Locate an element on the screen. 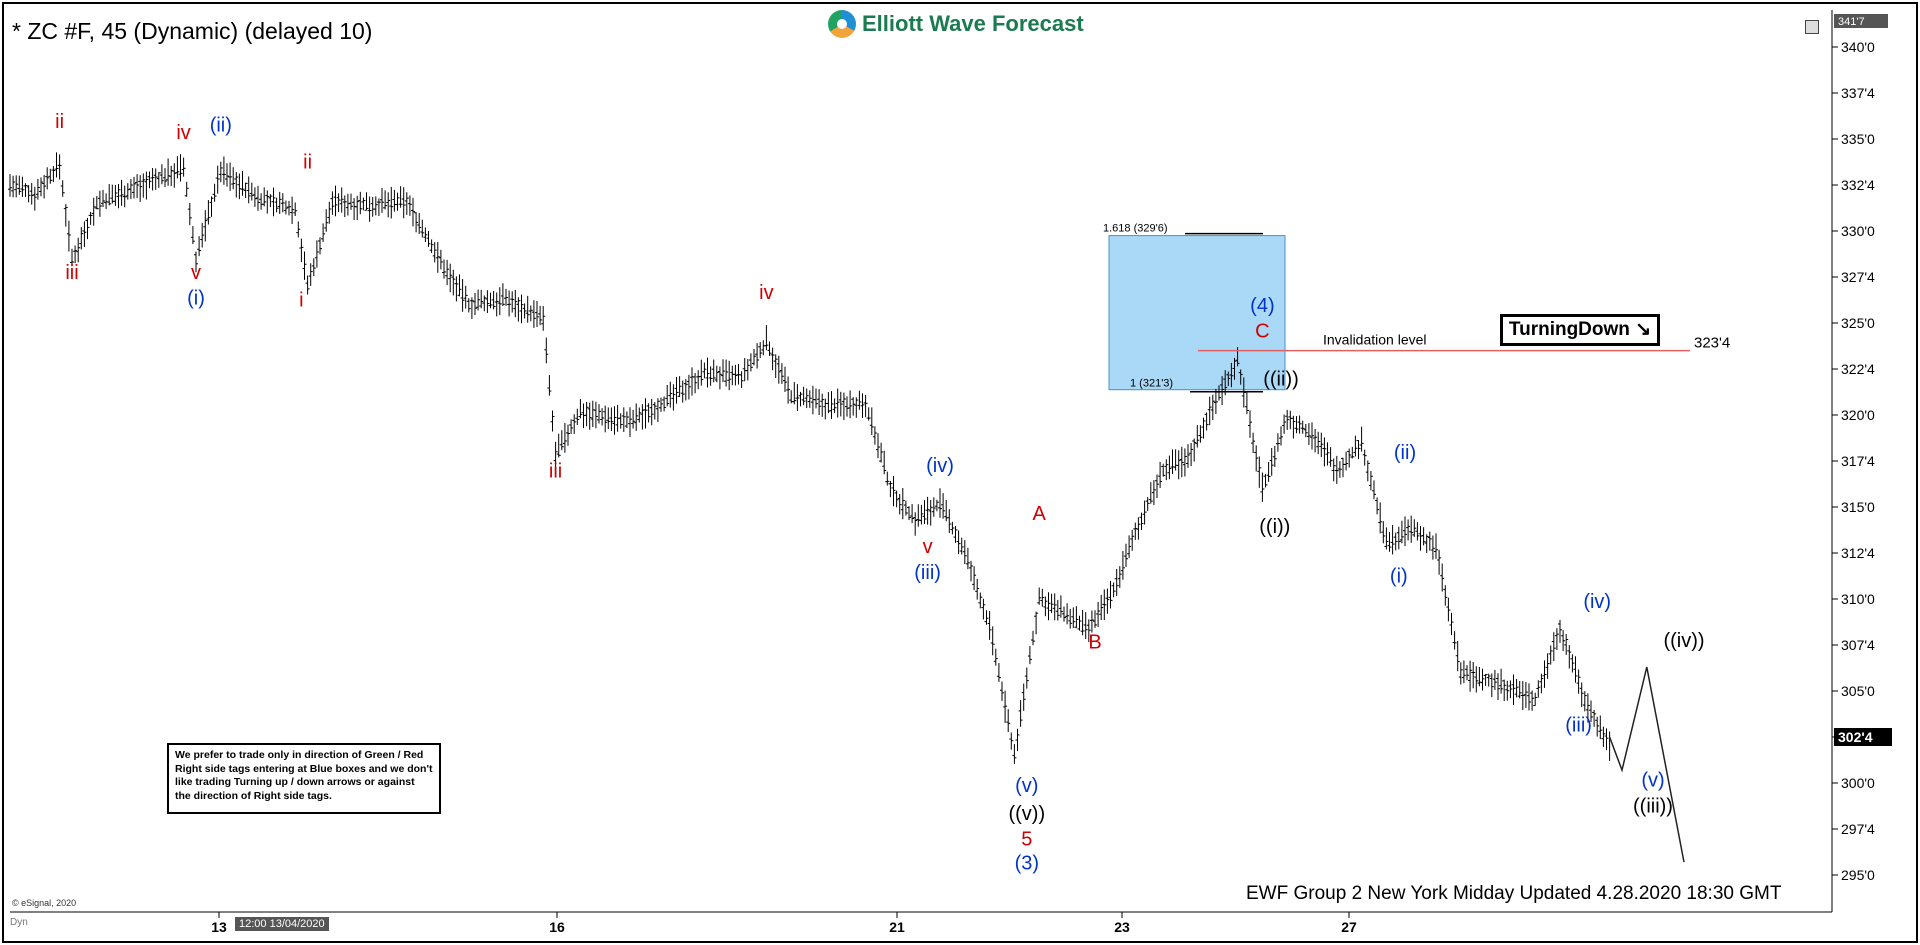  y-tick-label: 322'4 is located at coordinates (1858, 369).